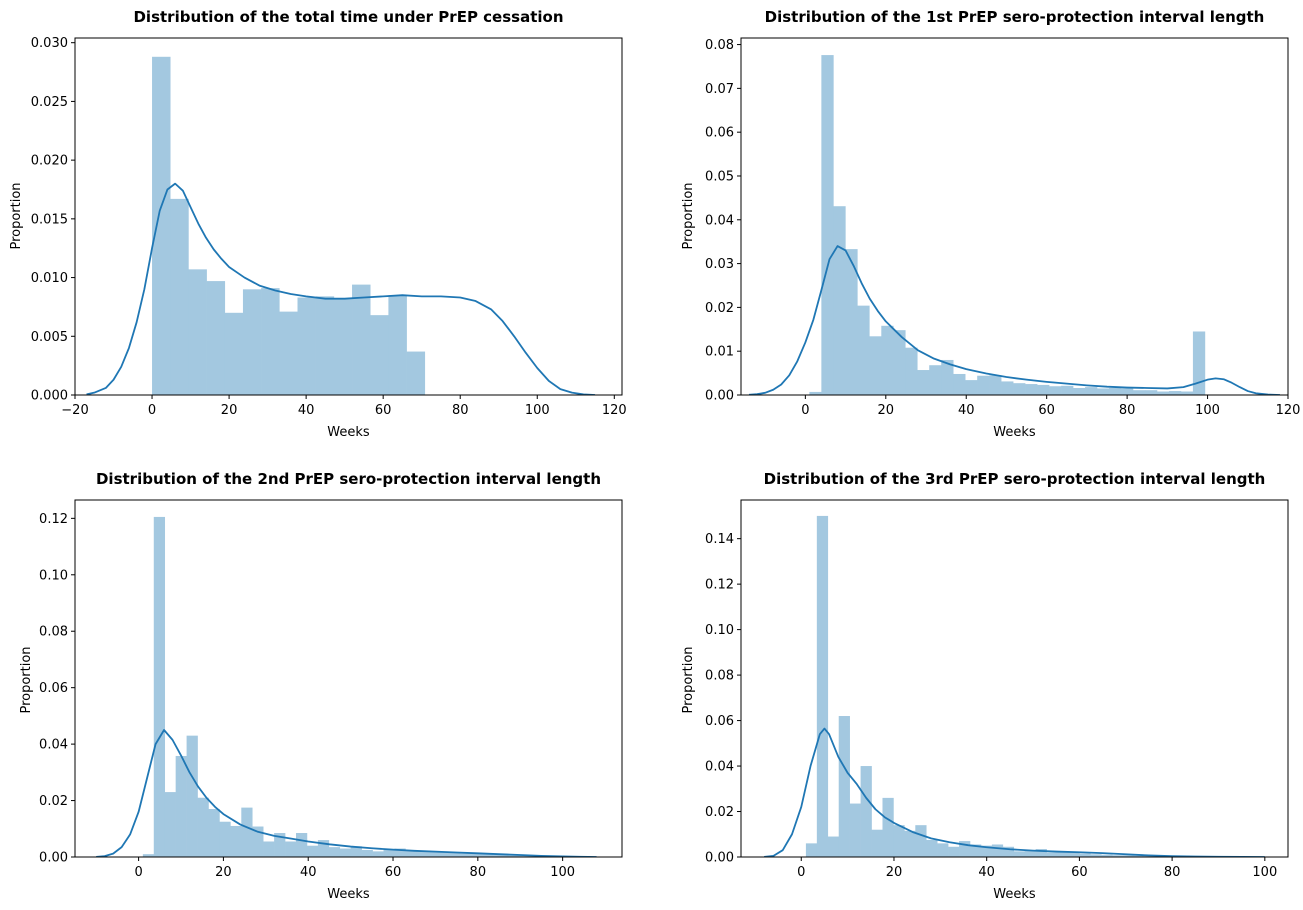 The width and height of the screenshot is (1303, 910). Describe the element at coordinates (1288, 410) in the screenshot. I see `x-tick-label: 120` at that location.